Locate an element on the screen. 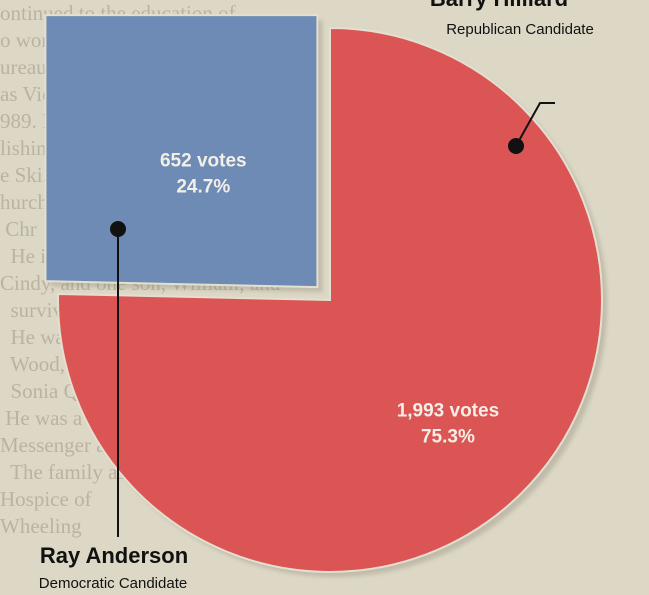 The image size is (649, 595). leader-dot-anderson is located at coordinates (118, 229).